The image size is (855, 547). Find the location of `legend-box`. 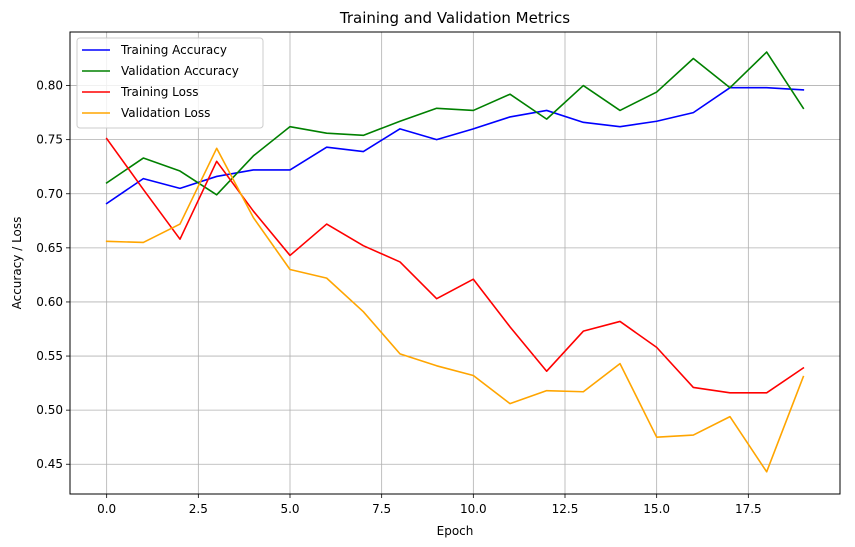

legend-box is located at coordinates (170, 83).